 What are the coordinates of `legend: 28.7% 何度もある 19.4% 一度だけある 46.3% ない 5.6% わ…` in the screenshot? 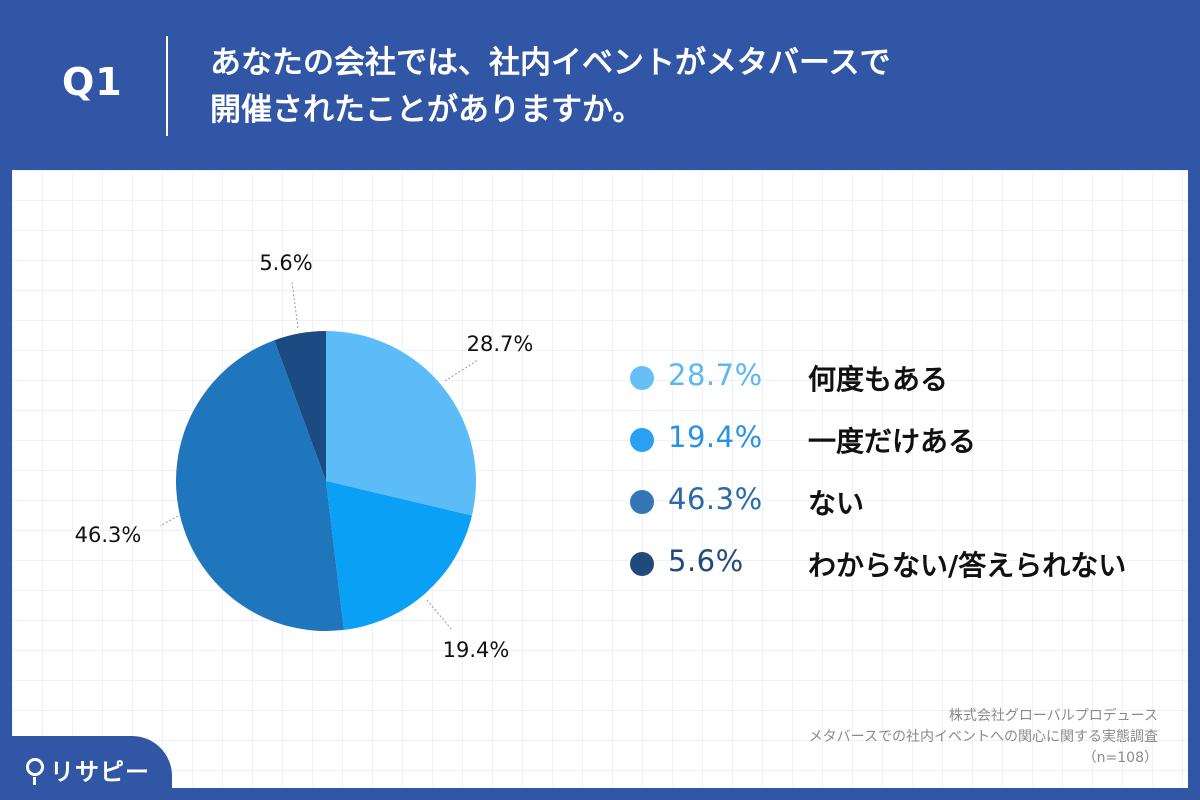 It's located at (900, 480).